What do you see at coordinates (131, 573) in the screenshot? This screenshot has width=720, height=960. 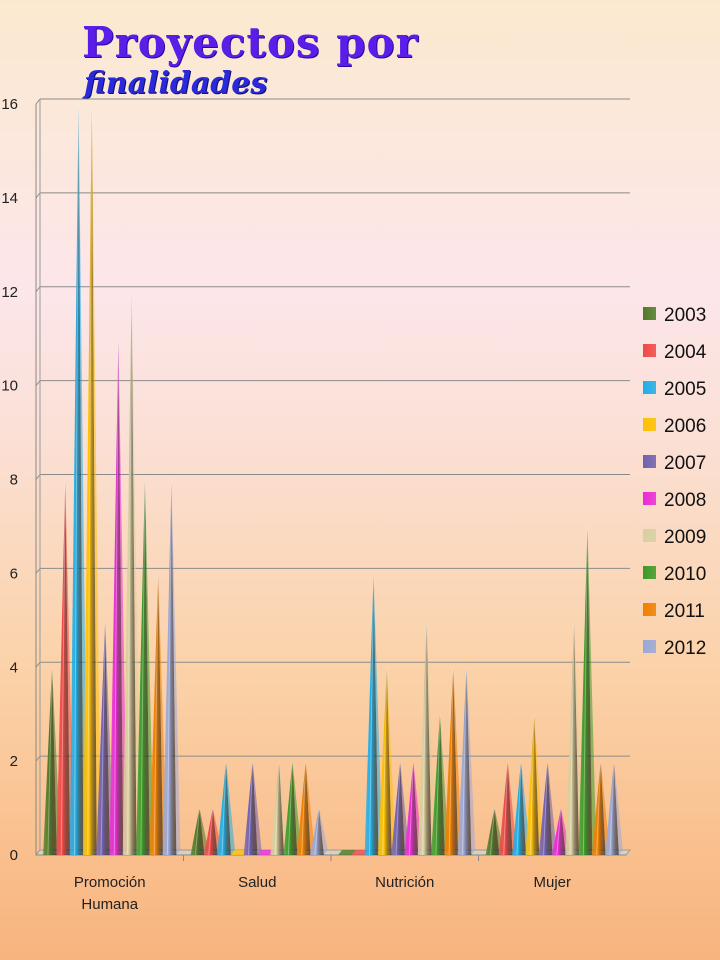 I see `bar-promocion-humana-2009` at bounding box center [131, 573].